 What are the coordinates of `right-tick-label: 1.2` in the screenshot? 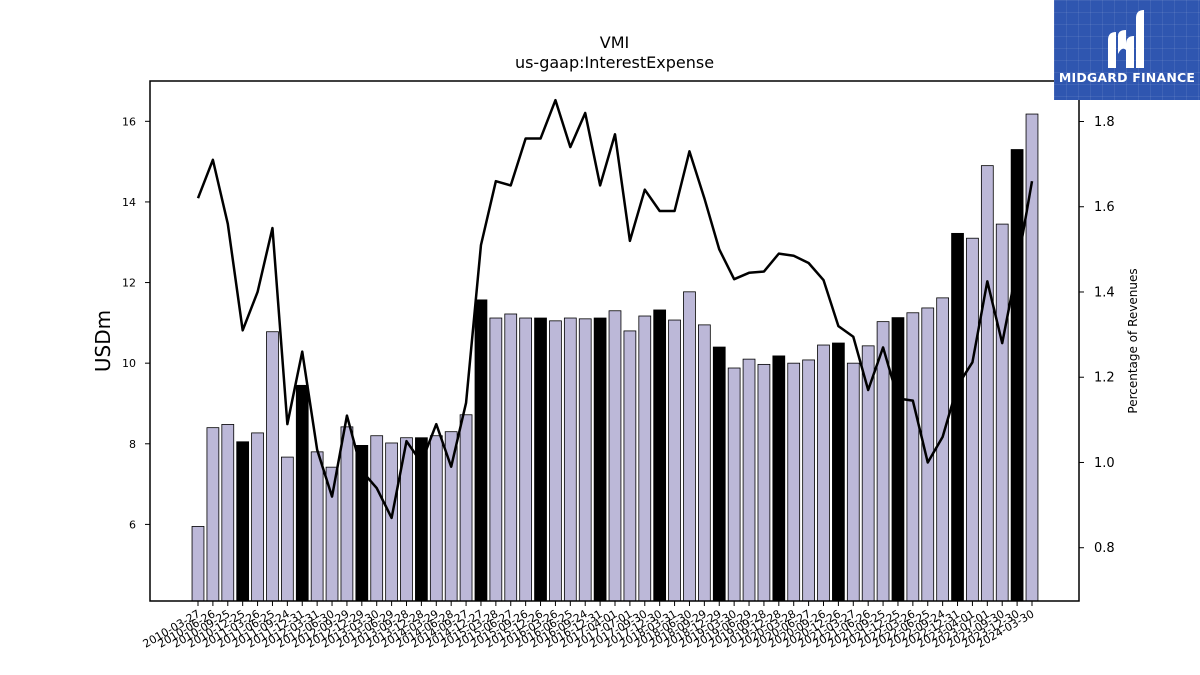 It's located at (1104, 378).